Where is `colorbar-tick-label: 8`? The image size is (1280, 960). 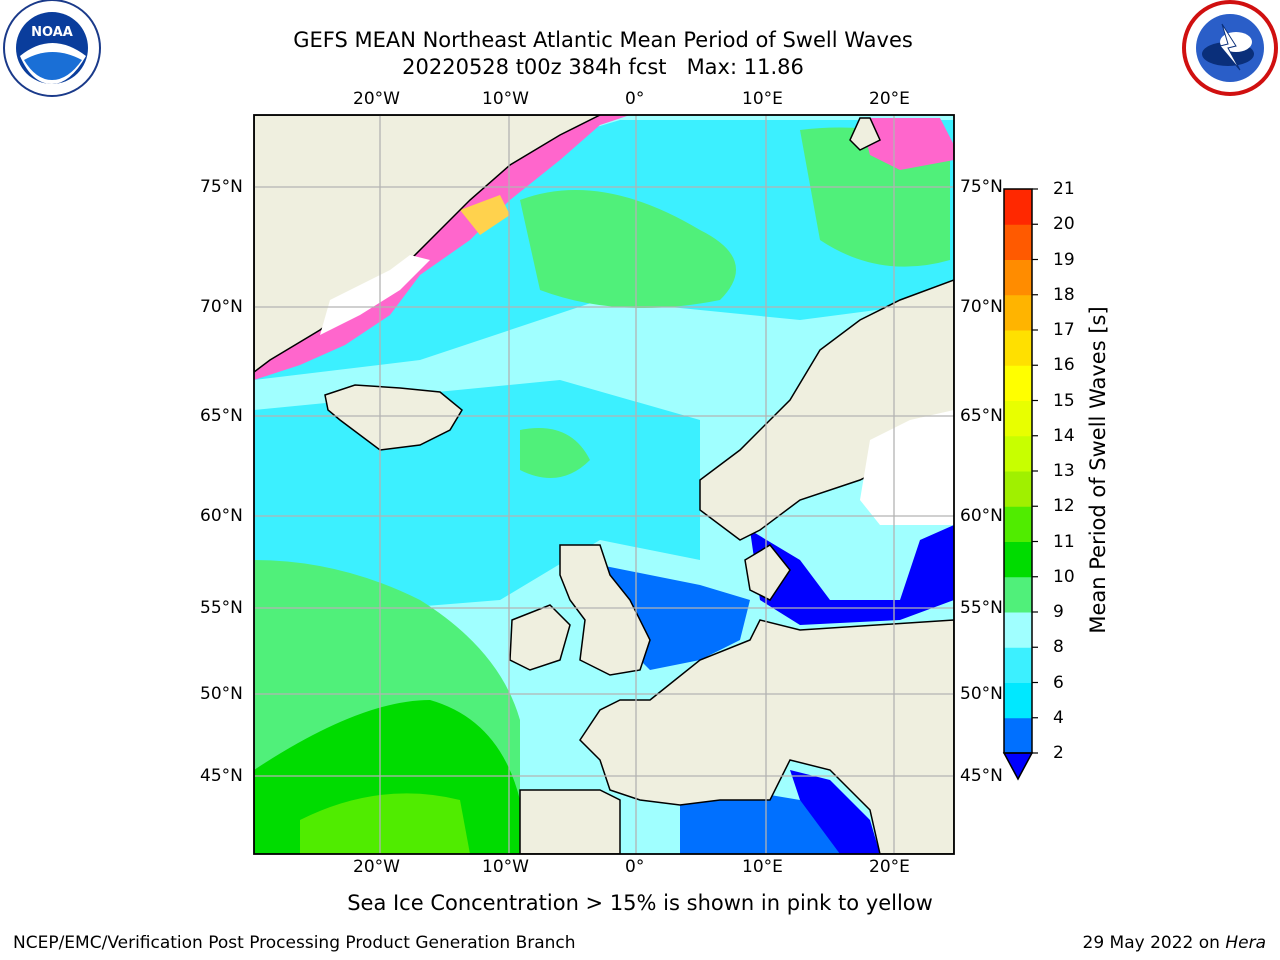 colorbar-tick-label: 8 is located at coordinates (1058, 647).